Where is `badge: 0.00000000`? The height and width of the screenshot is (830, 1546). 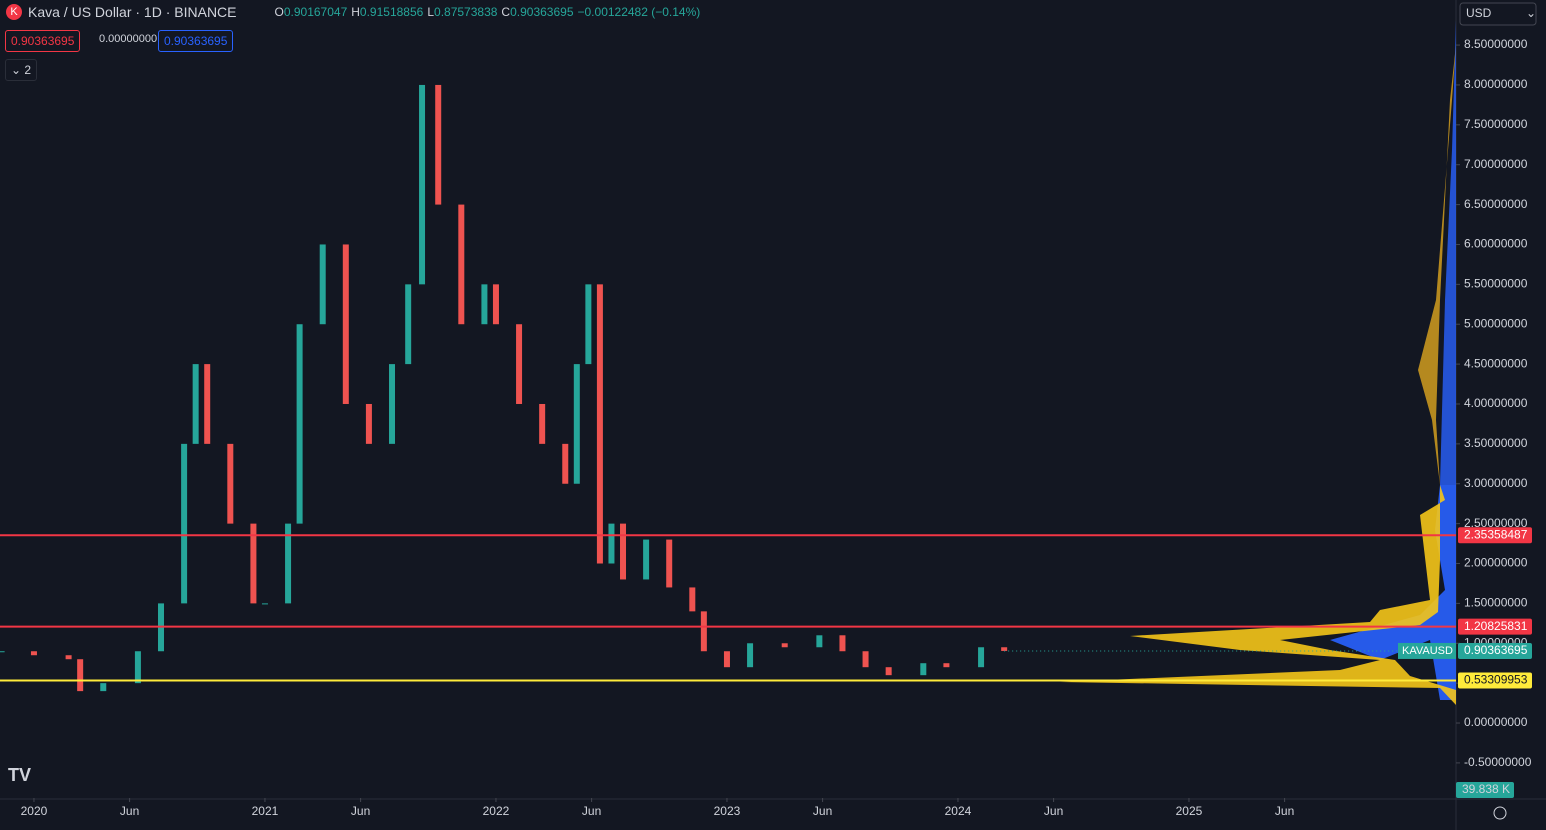
badge: 0.00000000 is located at coordinates (128, 39).